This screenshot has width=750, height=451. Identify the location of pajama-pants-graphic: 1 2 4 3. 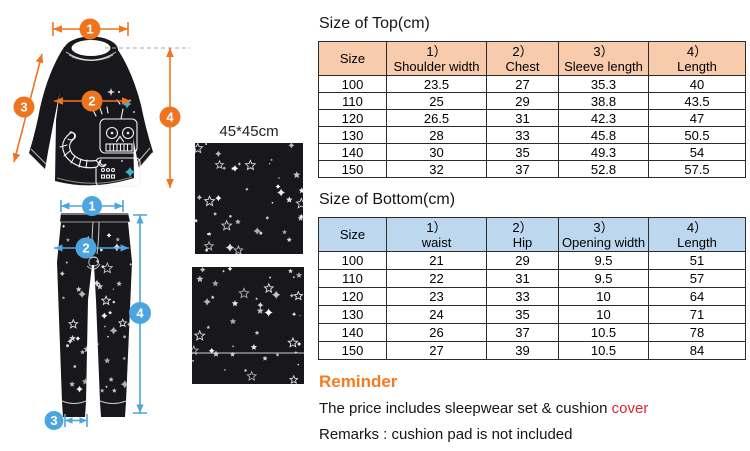
(97, 313).